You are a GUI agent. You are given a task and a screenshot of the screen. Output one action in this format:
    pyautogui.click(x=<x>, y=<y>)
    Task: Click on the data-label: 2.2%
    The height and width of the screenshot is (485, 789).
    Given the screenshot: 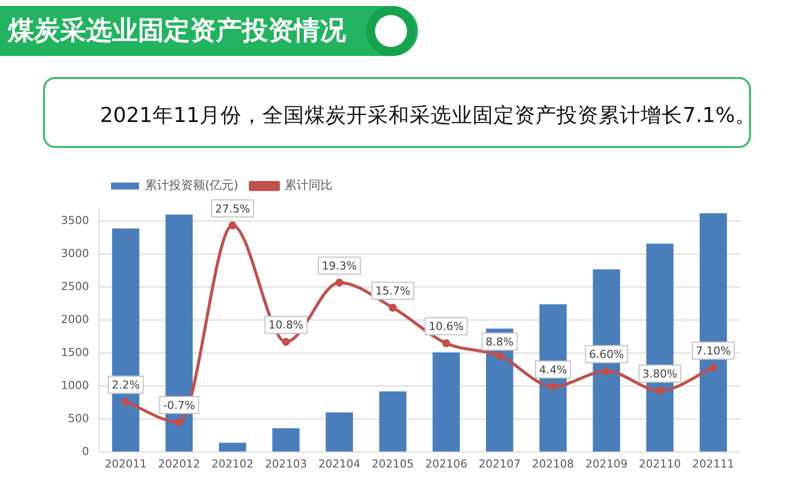 What is the action you would take?
    pyautogui.click(x=126, y=385)
    